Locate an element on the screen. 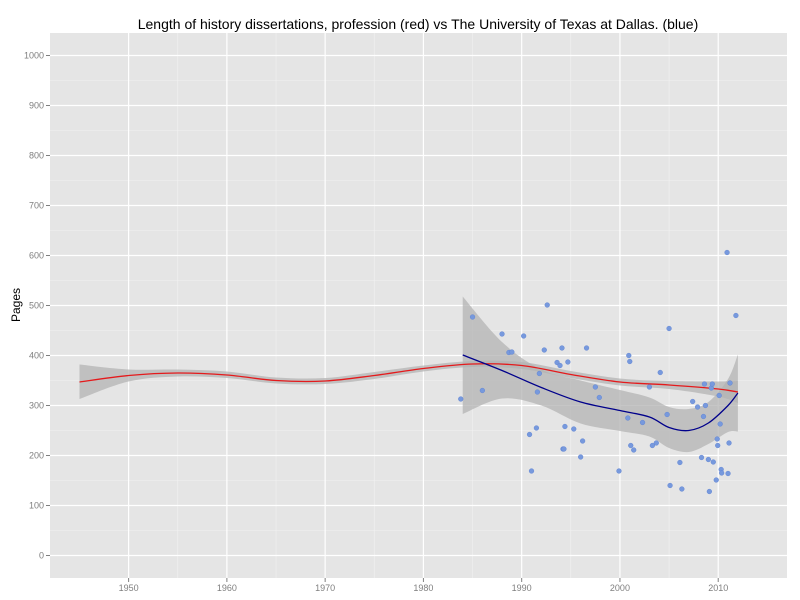 This screenshot has width=800, height=600. y-tick-label: 700 is located at coordinates (36, 206).